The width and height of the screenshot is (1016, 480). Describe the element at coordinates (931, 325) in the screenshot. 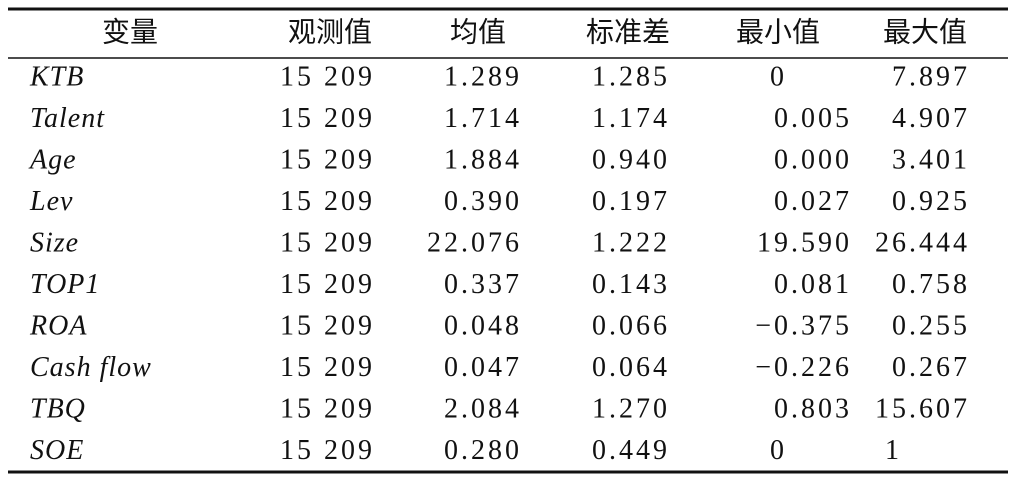

I see `cell: 0.255` at that location.